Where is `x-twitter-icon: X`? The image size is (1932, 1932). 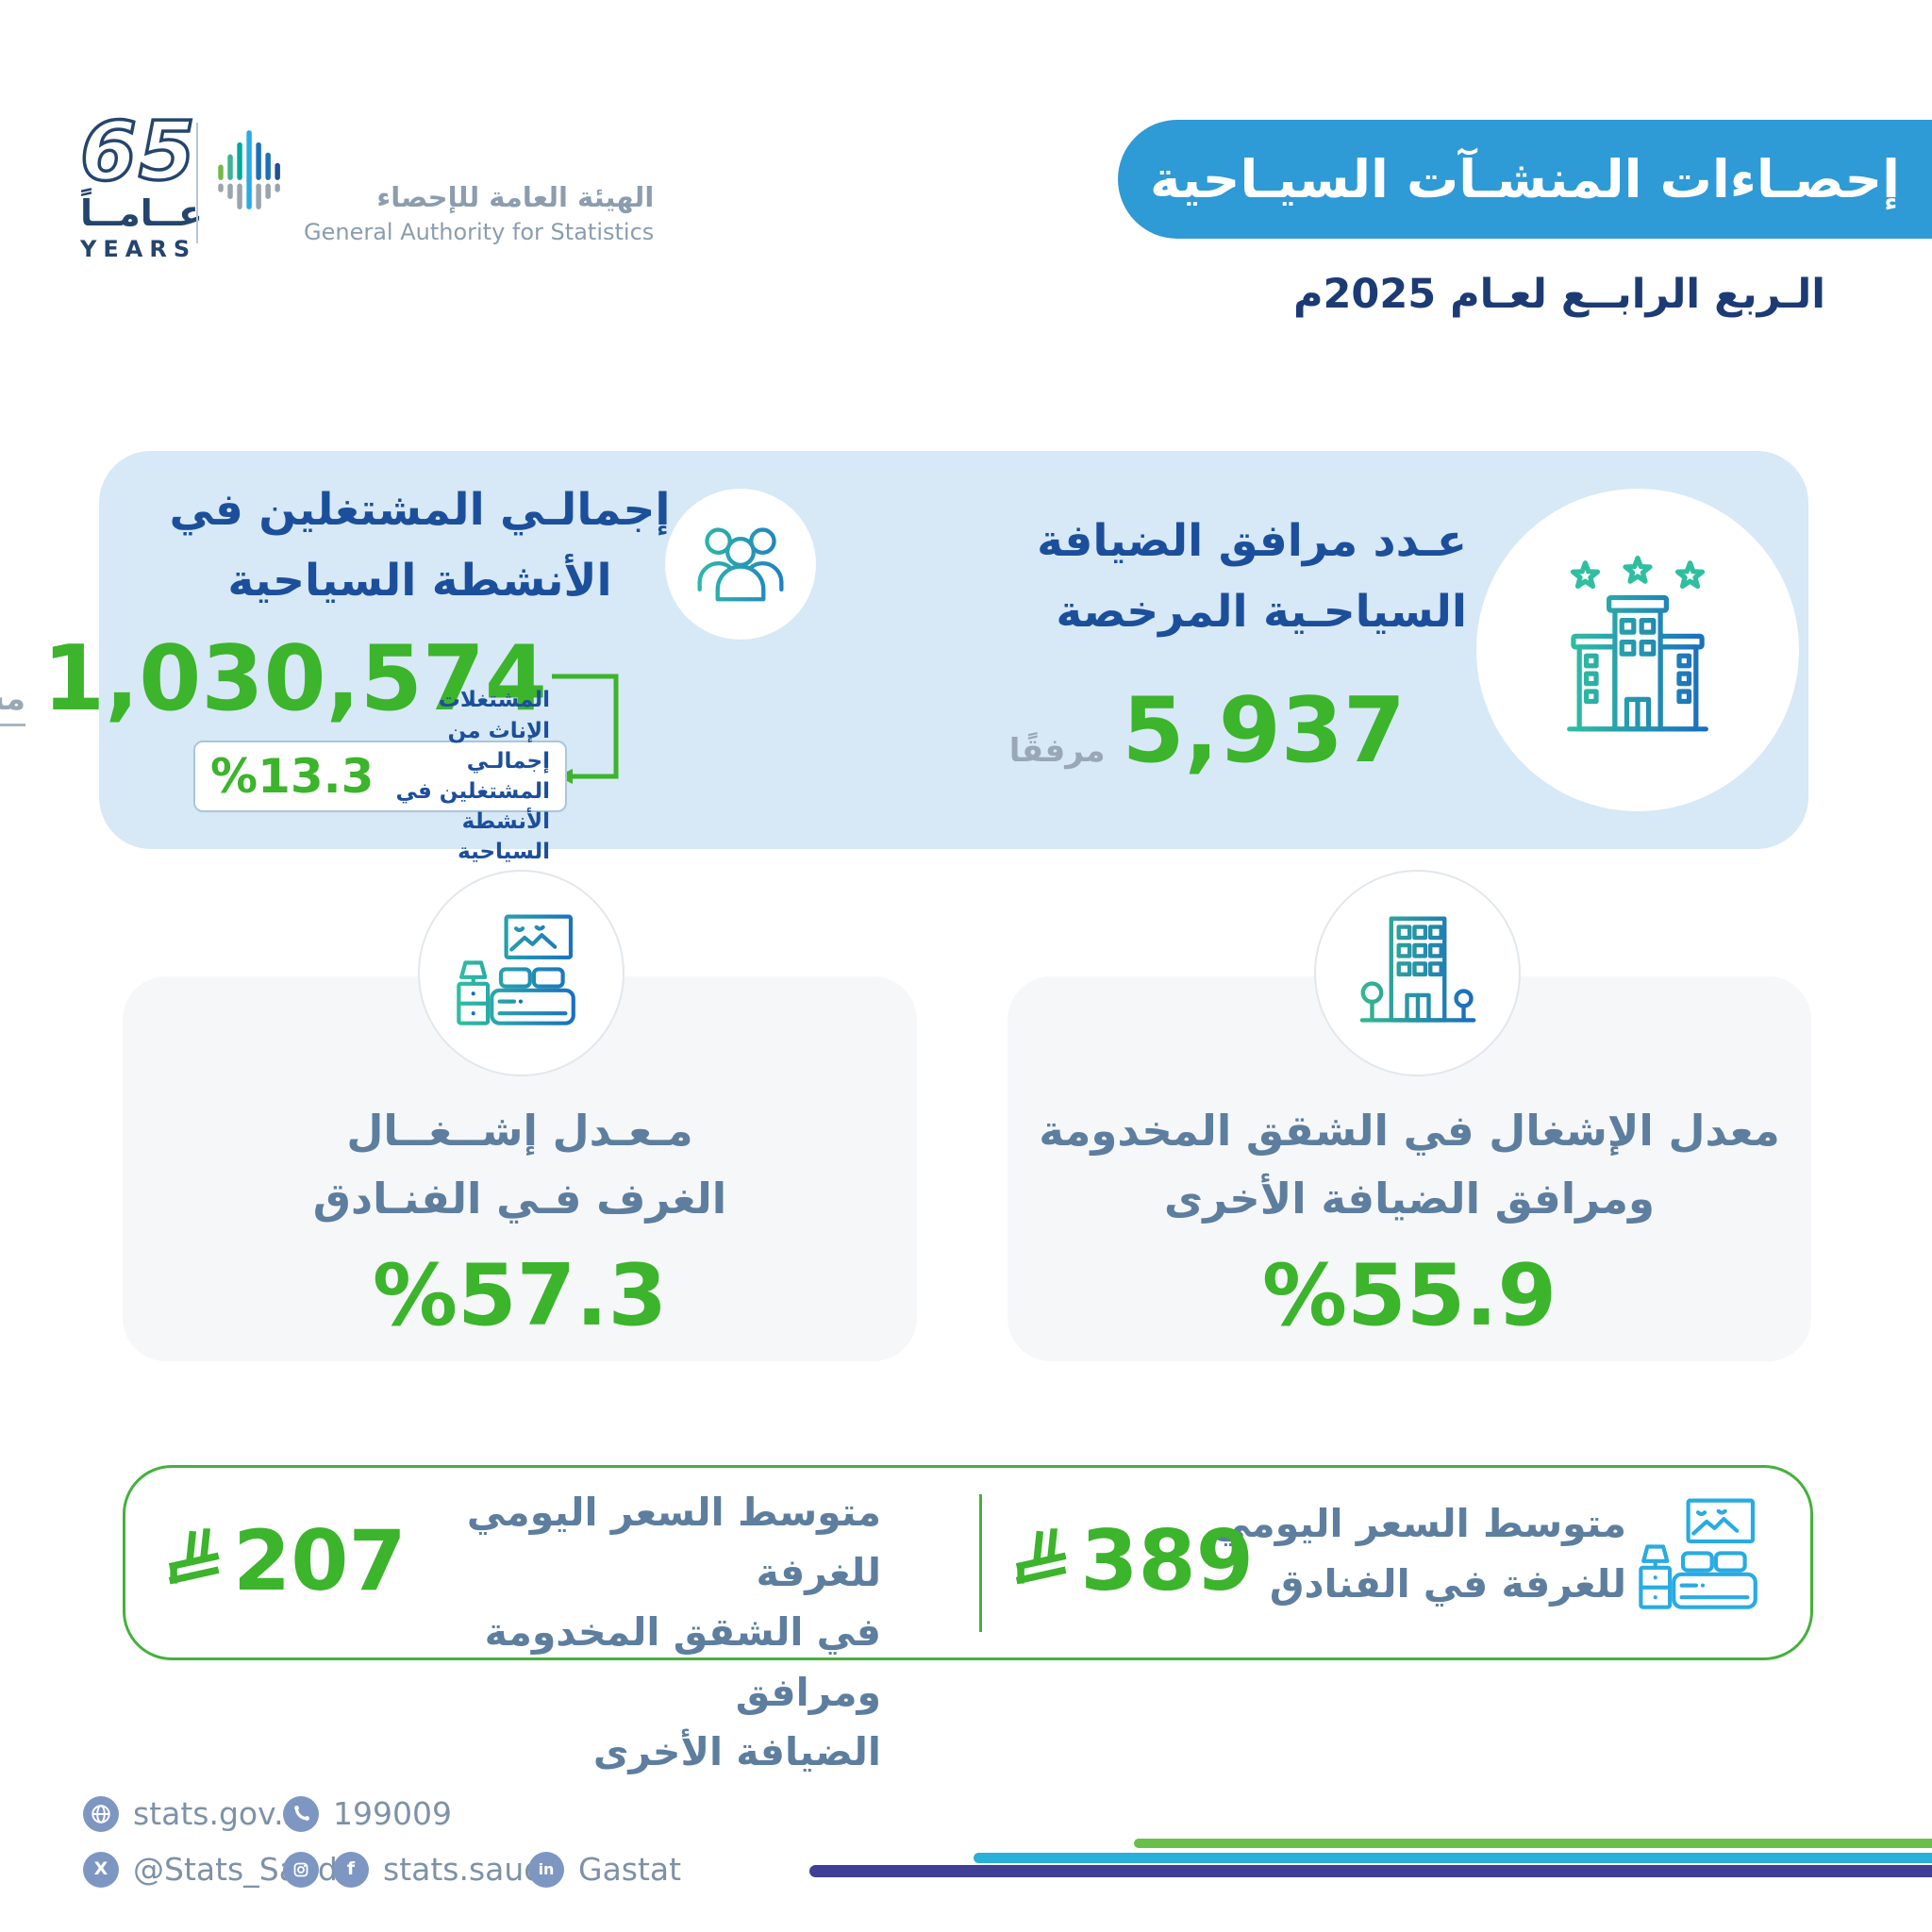
x-twitter-icon: X is located at coordinates (101, 1870).